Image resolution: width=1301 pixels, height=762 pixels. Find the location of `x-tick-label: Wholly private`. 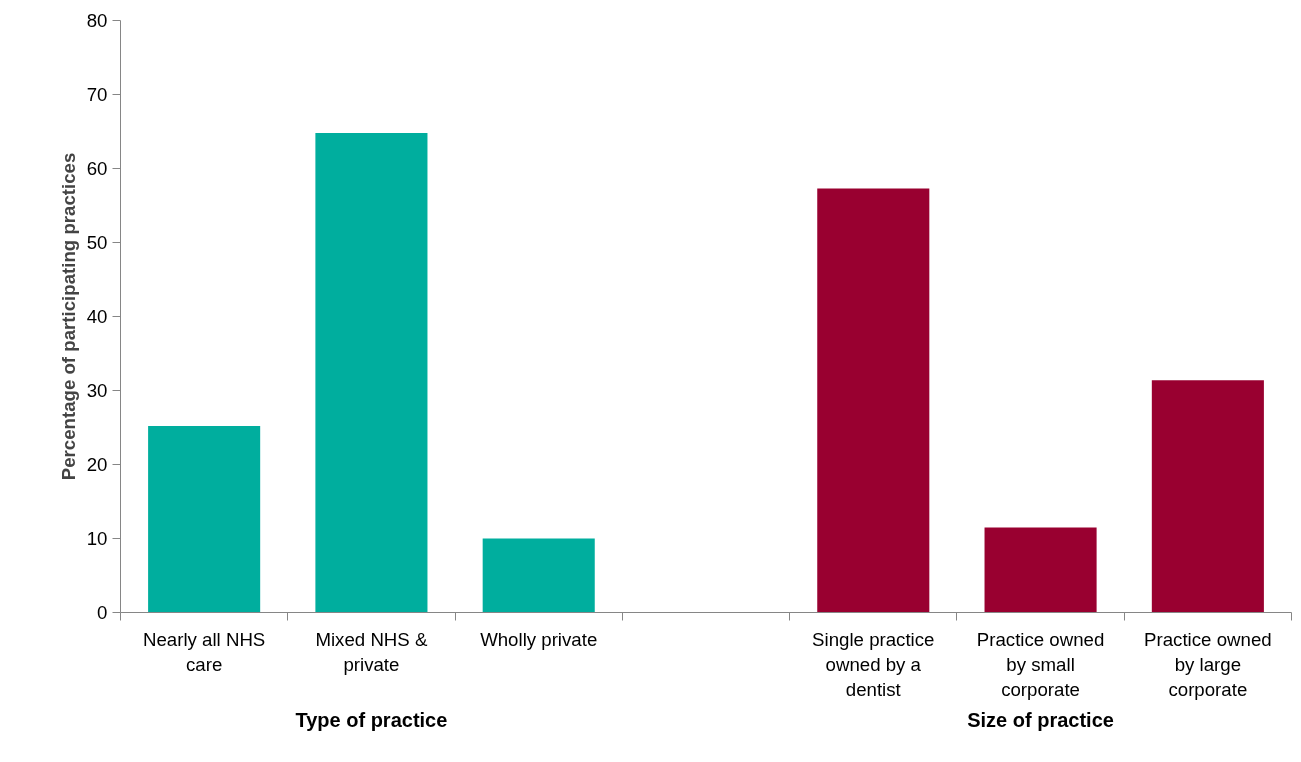

x-tick-label: Wholly private is located at coordinates (539, 639).